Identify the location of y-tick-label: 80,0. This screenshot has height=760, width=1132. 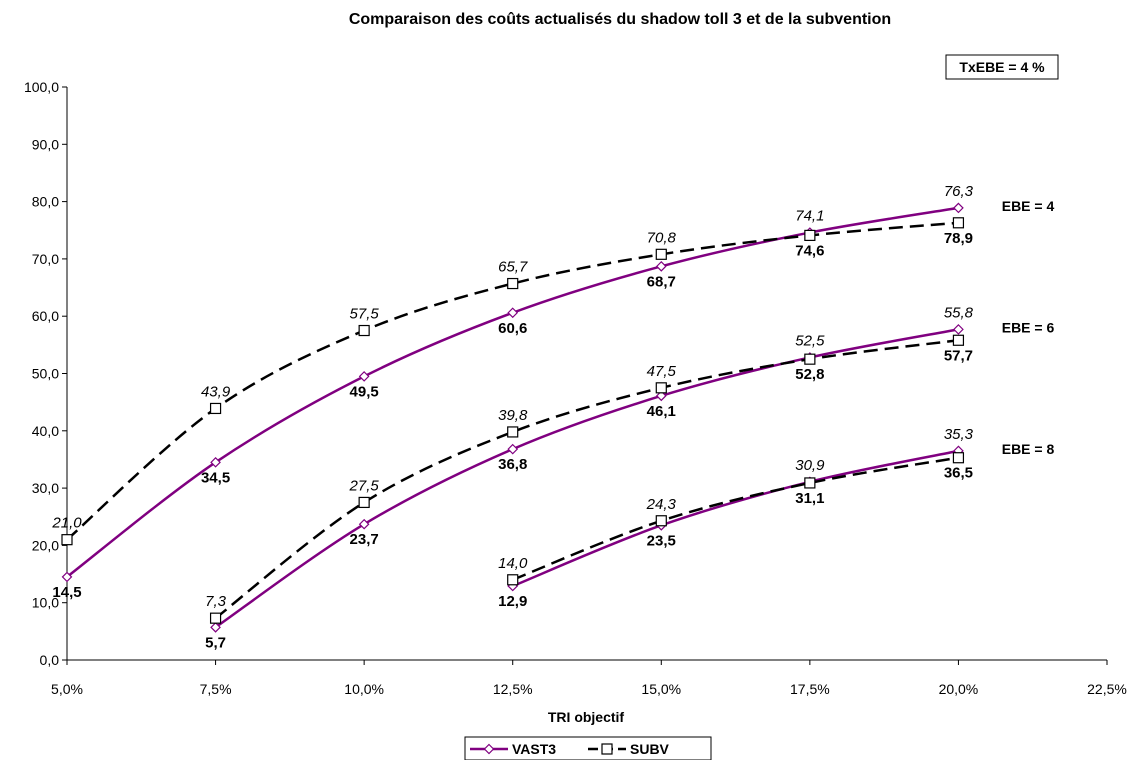
(45, 202).